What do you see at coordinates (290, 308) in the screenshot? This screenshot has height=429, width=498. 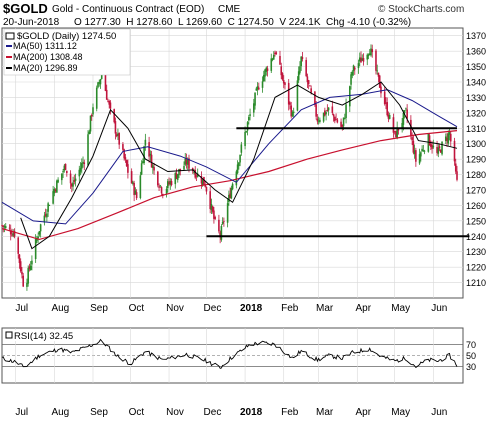 I see `price-x-tick-label: Feb` at bounding box center [290, 308].